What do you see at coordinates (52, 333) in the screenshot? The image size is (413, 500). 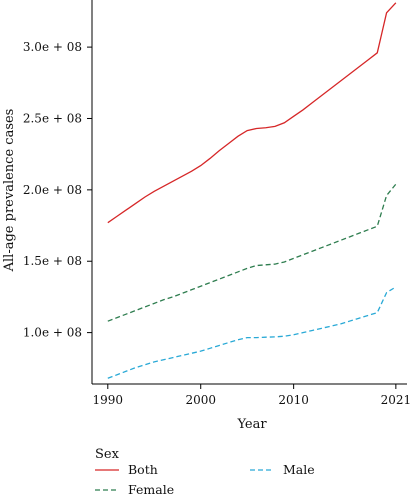 I see `y-tick-label: 1.0e + 08` at bounding box center [52, 333].